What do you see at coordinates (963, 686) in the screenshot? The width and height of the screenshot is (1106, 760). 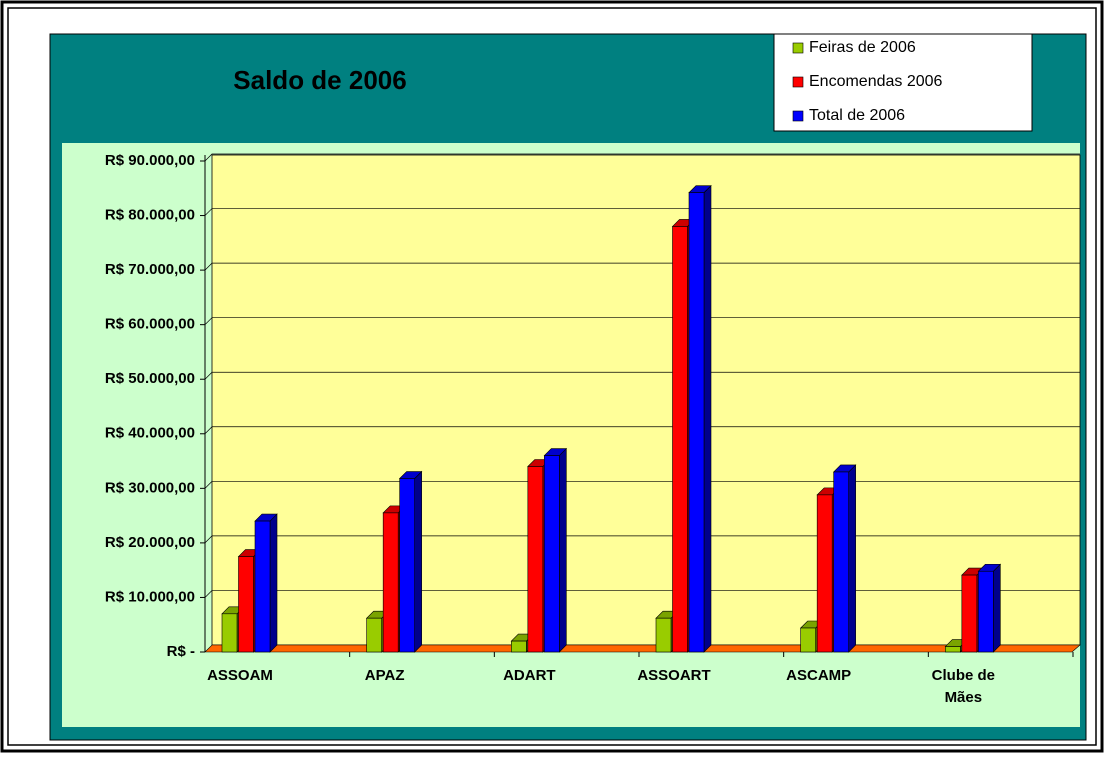 I see `x-tick-label: Clube de Mães` at bounding box center [963, 686].